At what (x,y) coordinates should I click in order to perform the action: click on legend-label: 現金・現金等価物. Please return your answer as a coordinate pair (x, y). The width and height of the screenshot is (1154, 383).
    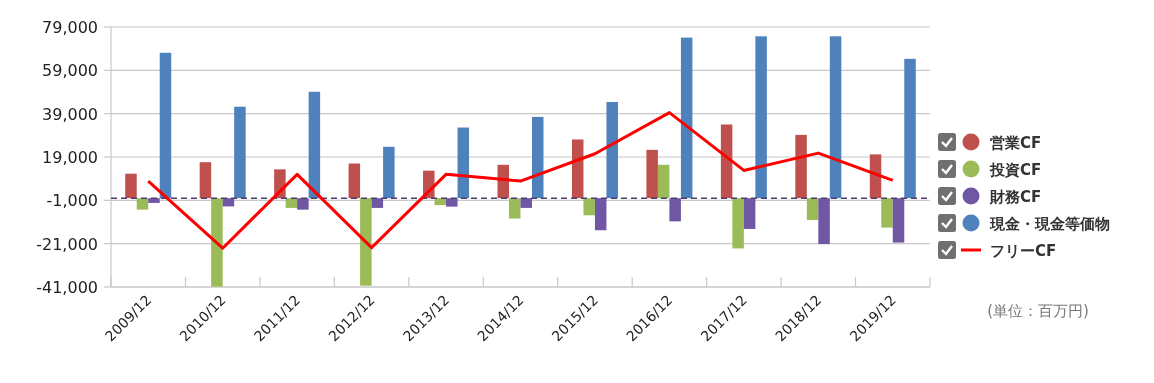
    Looking at the image, I should click on (1049, 224).